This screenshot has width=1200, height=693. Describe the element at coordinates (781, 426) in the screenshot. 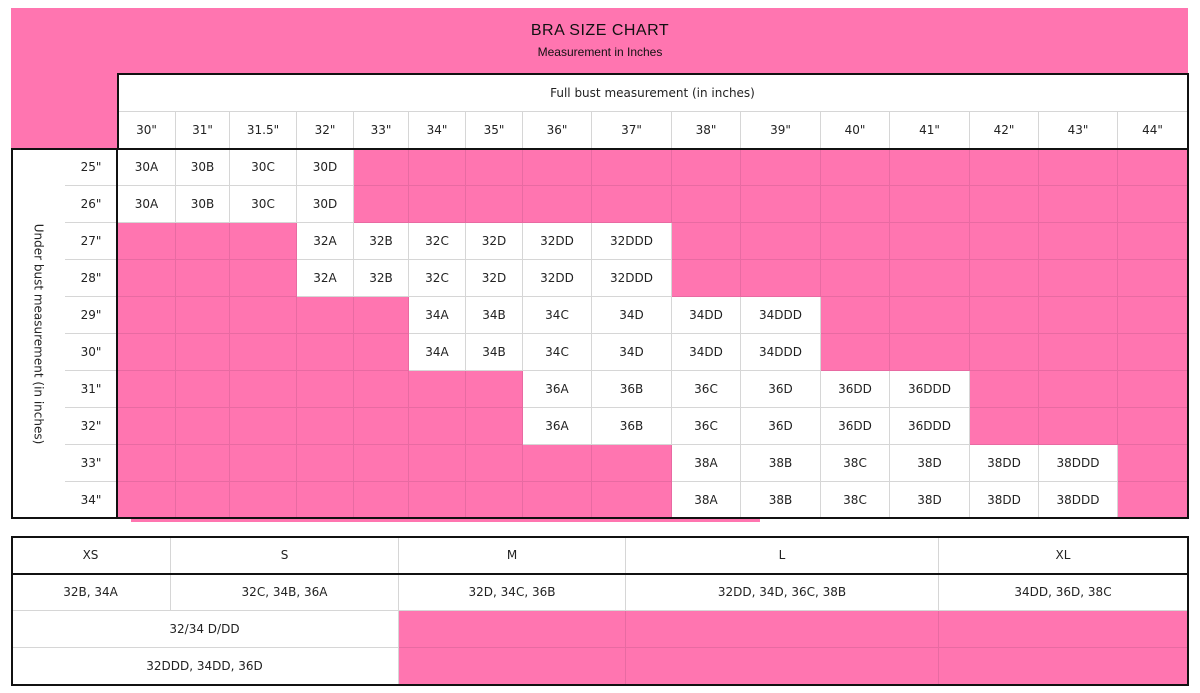

I see `size-cell: 36D` at that location.